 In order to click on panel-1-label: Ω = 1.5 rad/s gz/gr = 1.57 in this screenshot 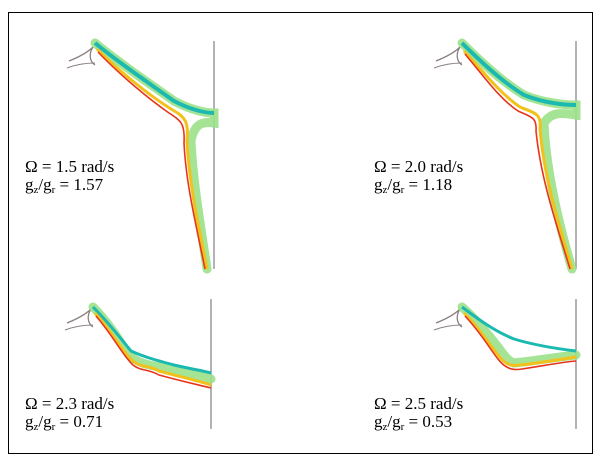, I will do `click(69, 176)`.